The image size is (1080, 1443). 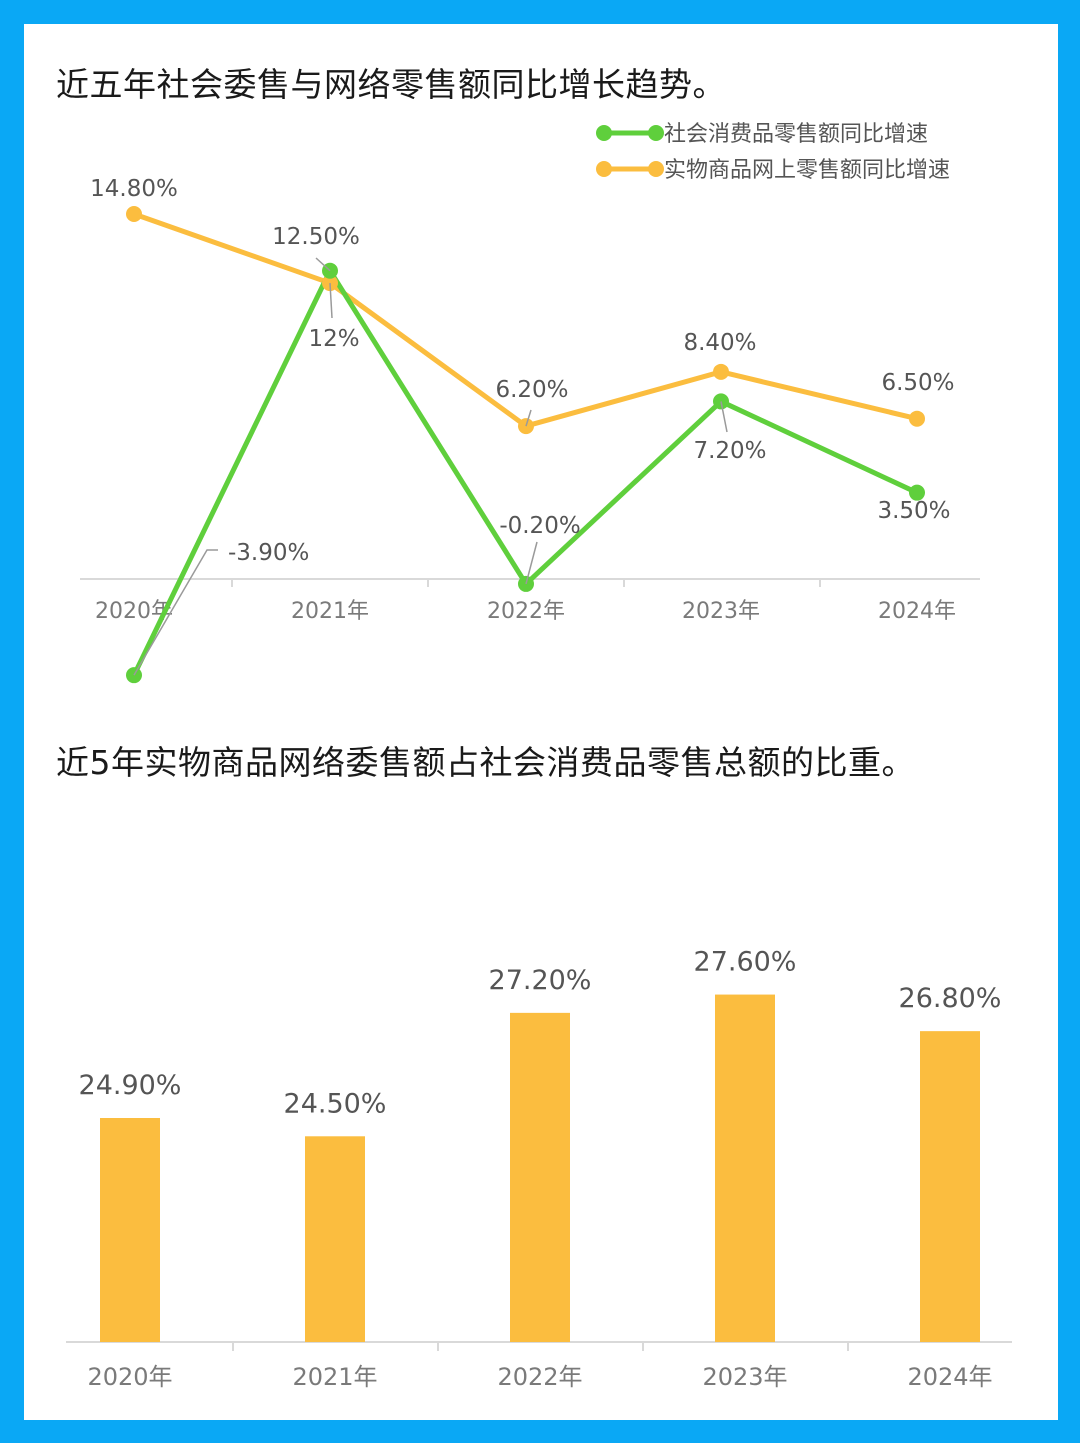 I want to click on bar-x-tick-label-2: 2022年, so click(x=539, y=1377).